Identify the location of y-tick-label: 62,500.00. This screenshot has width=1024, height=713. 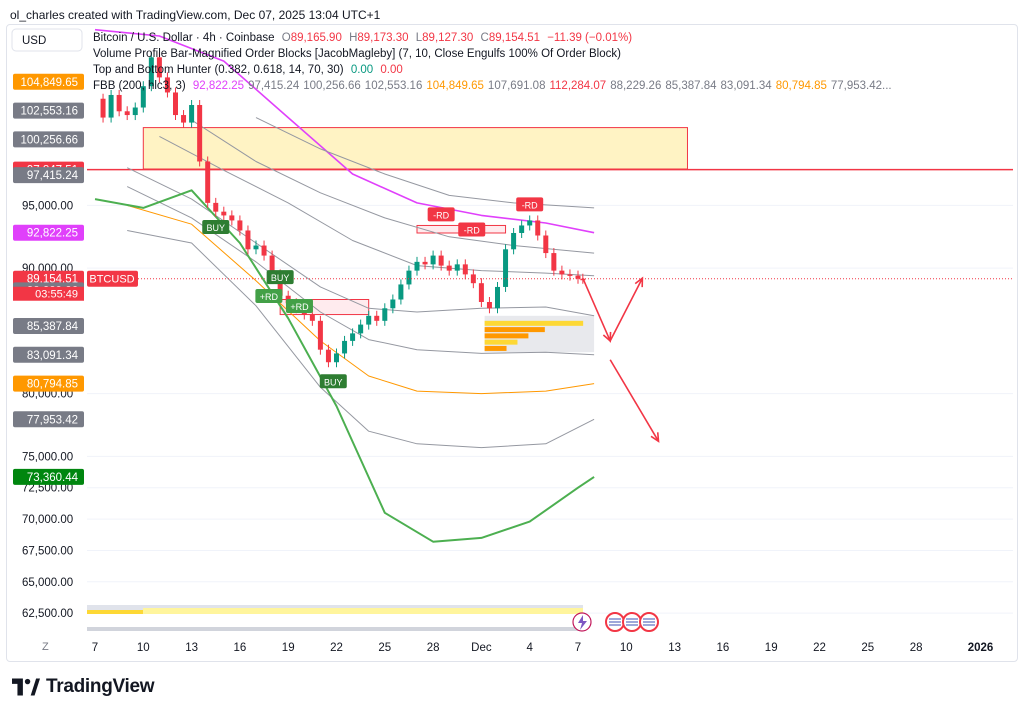
(47, 614).